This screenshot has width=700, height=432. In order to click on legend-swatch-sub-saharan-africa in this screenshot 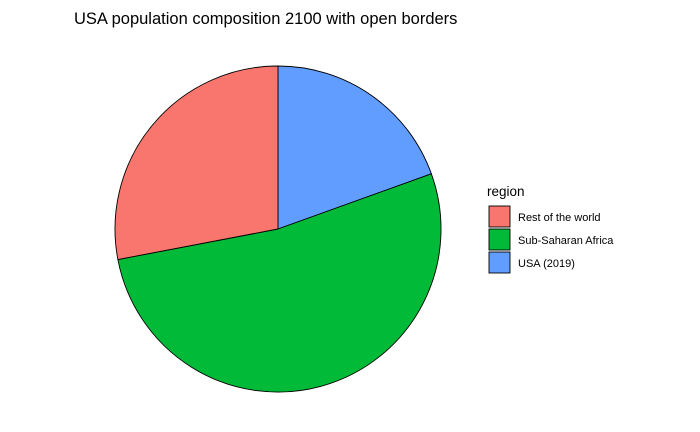, I will do `click(499, 239)`.